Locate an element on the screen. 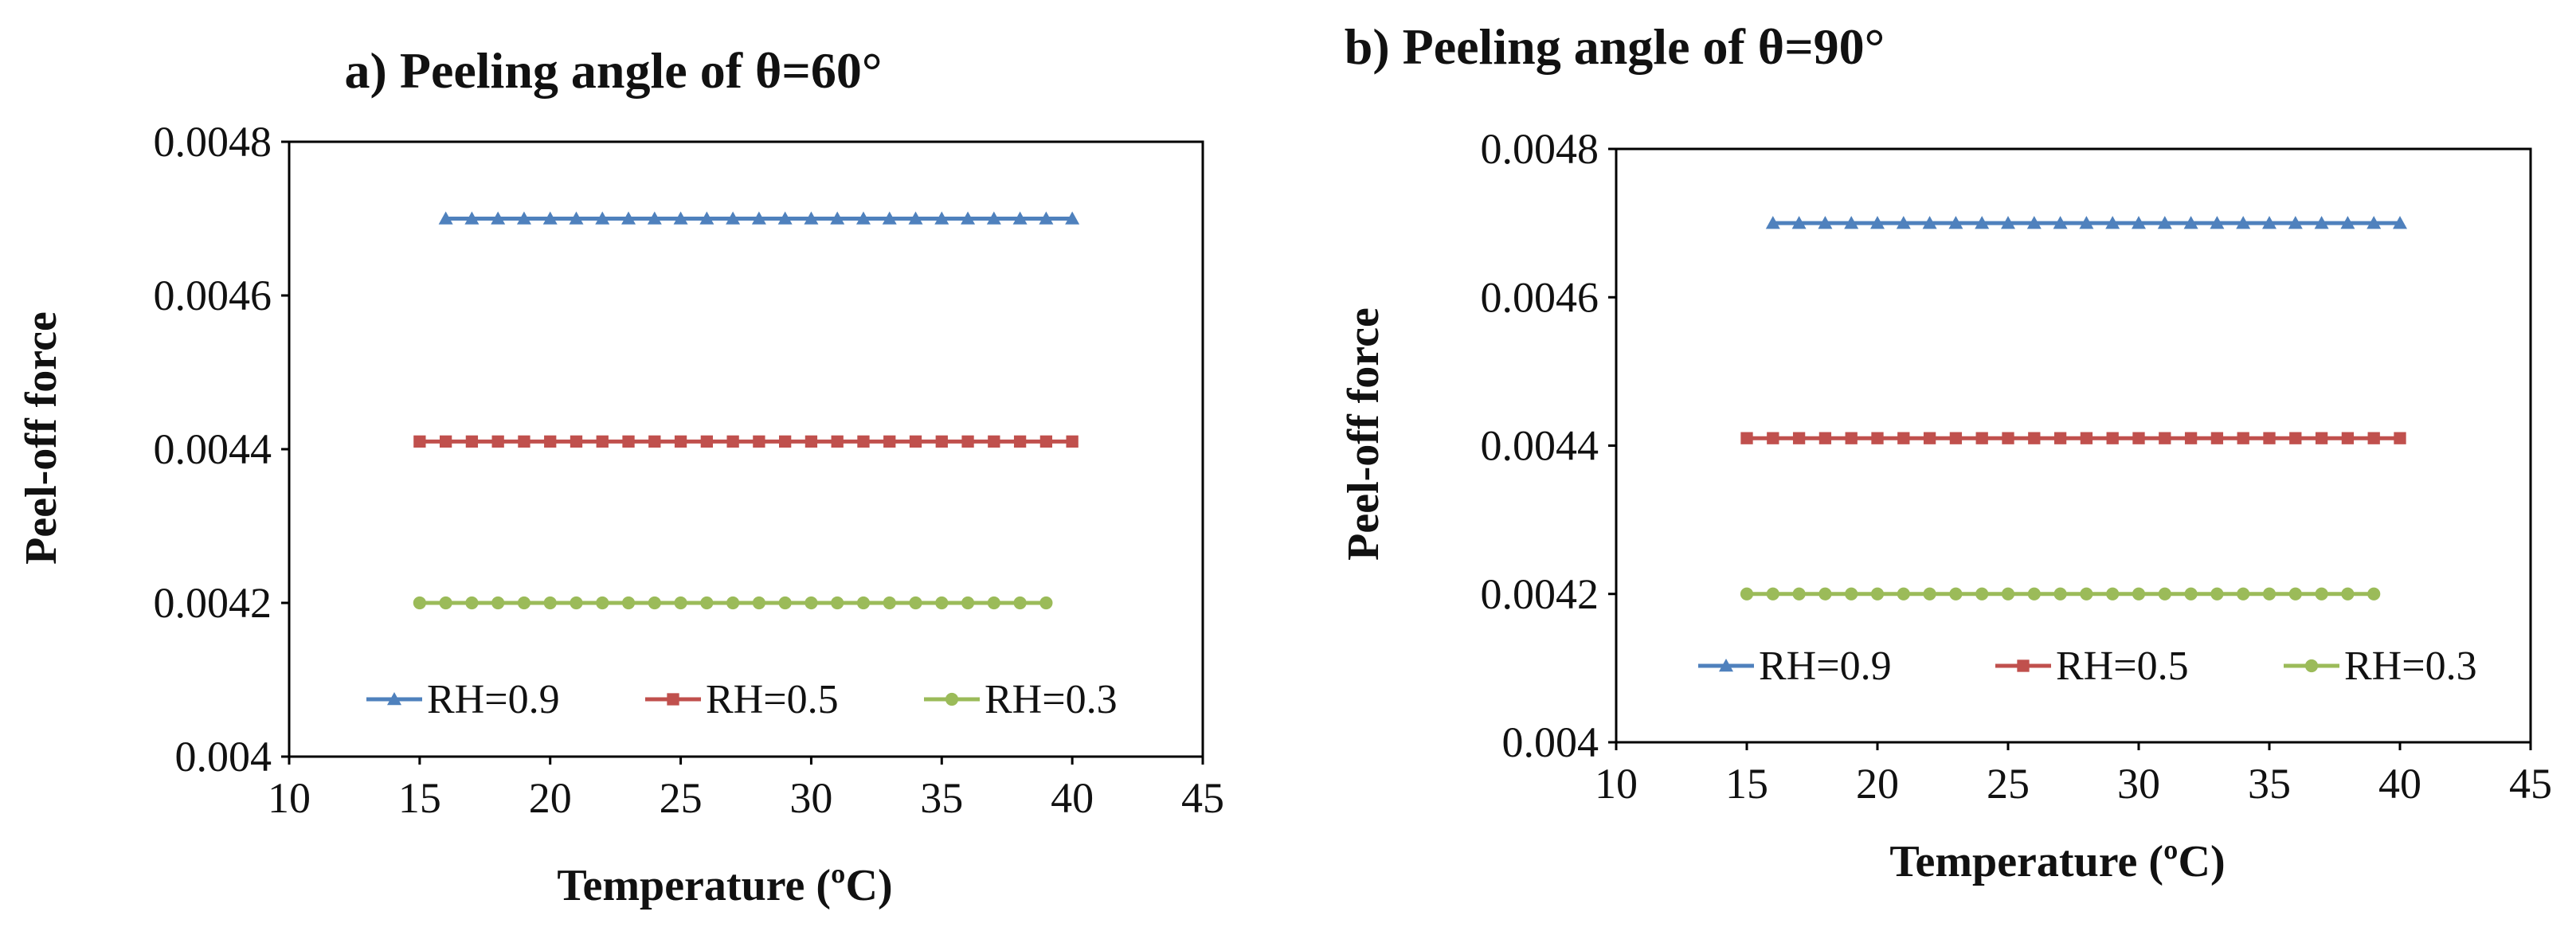 The image size is (2576, 939). x-tick-label: 35 is located at coordinates (2269, 784).